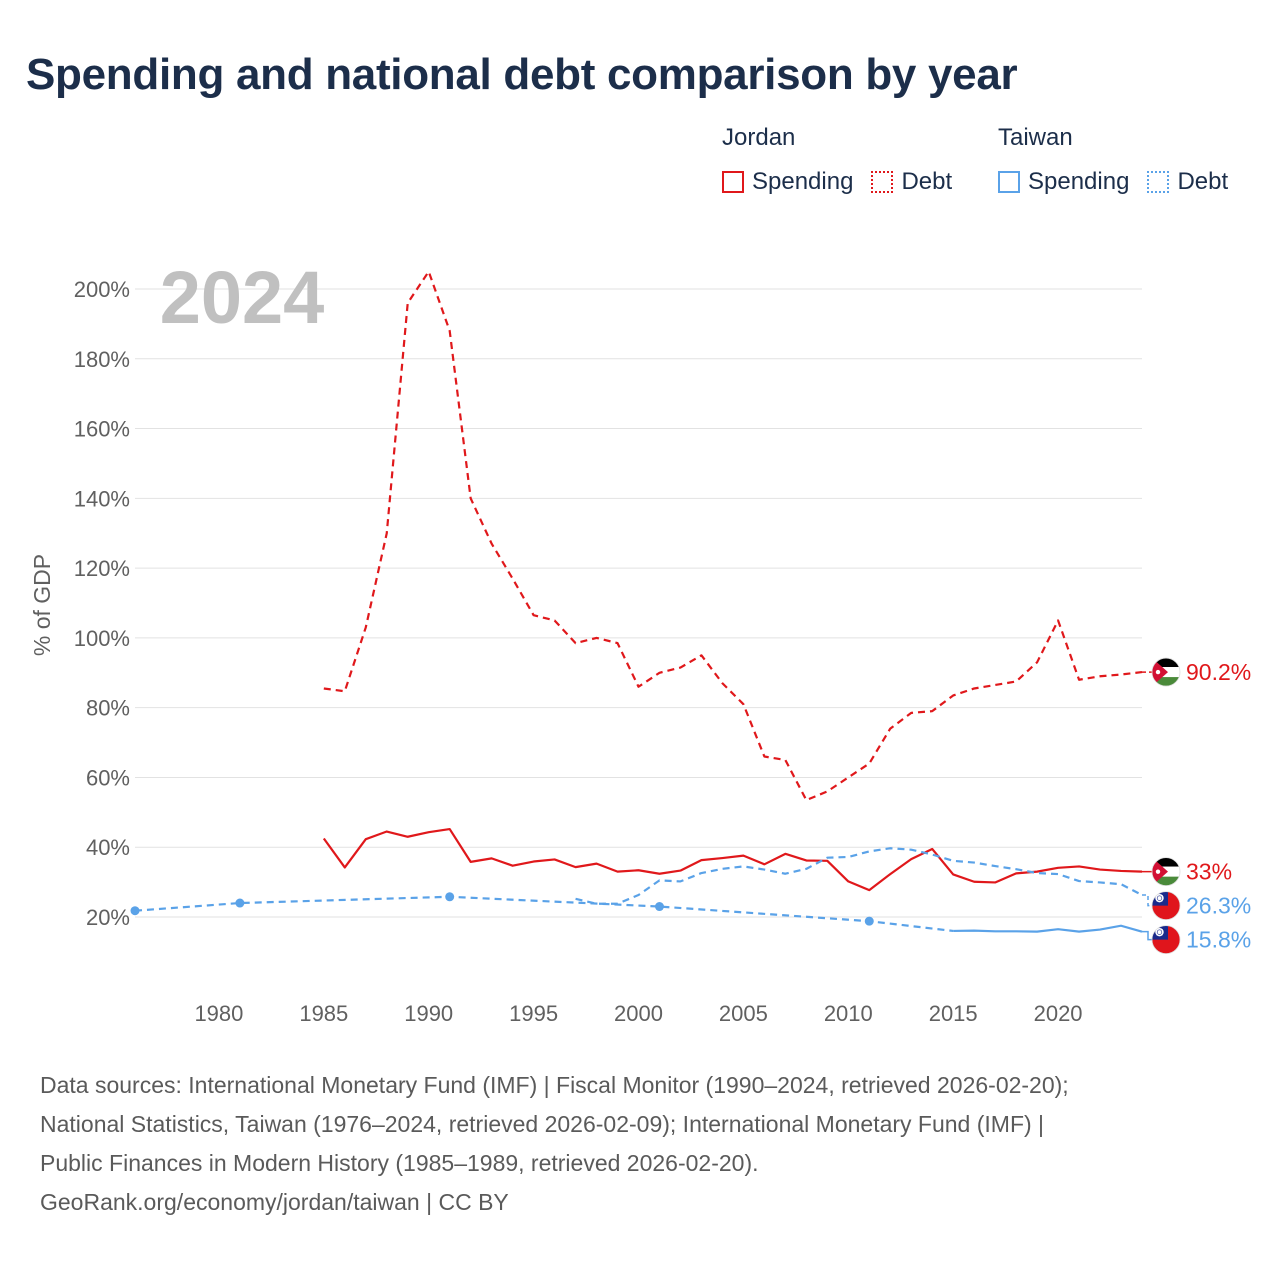 This screenshot has width=1280, height=1280. Describe the element at coordinates (1218, 672) in the screenshot. I see `jordan-debt-end-label: 90.2%` at that location.